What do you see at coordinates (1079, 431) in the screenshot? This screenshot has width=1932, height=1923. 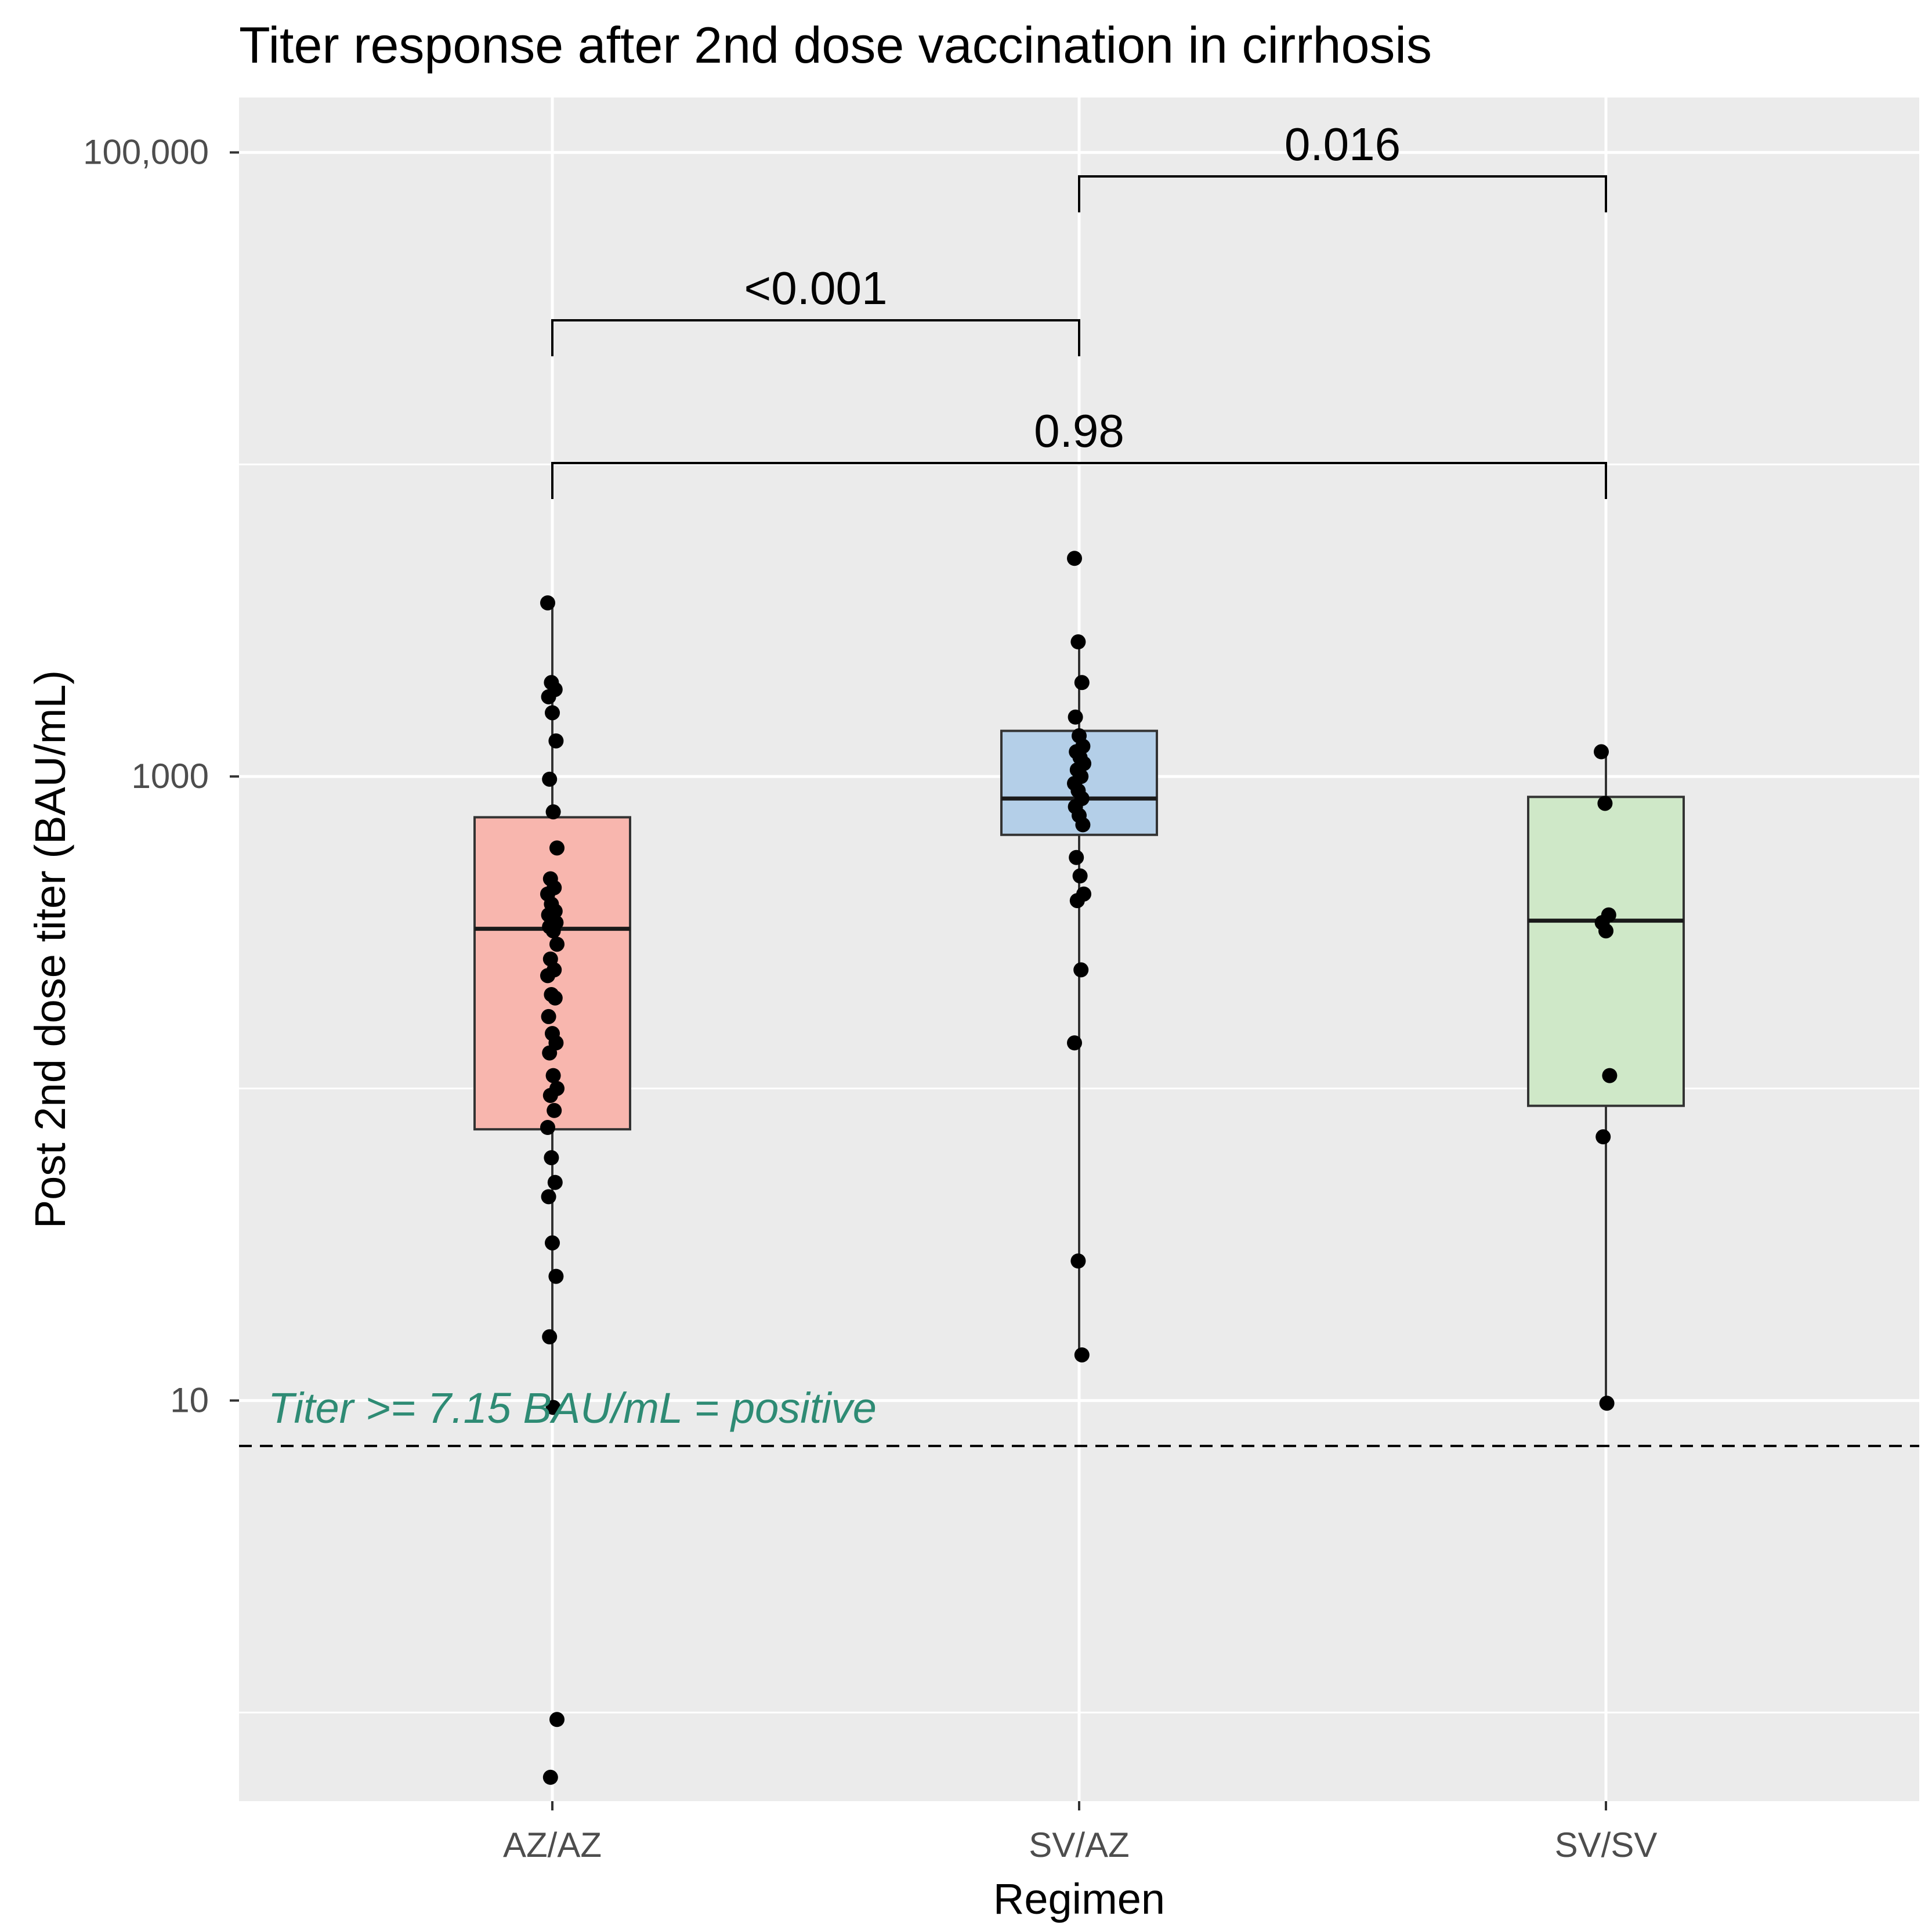 I see `comparison-p-value: 0.98` at bounding box center [1079, 431].